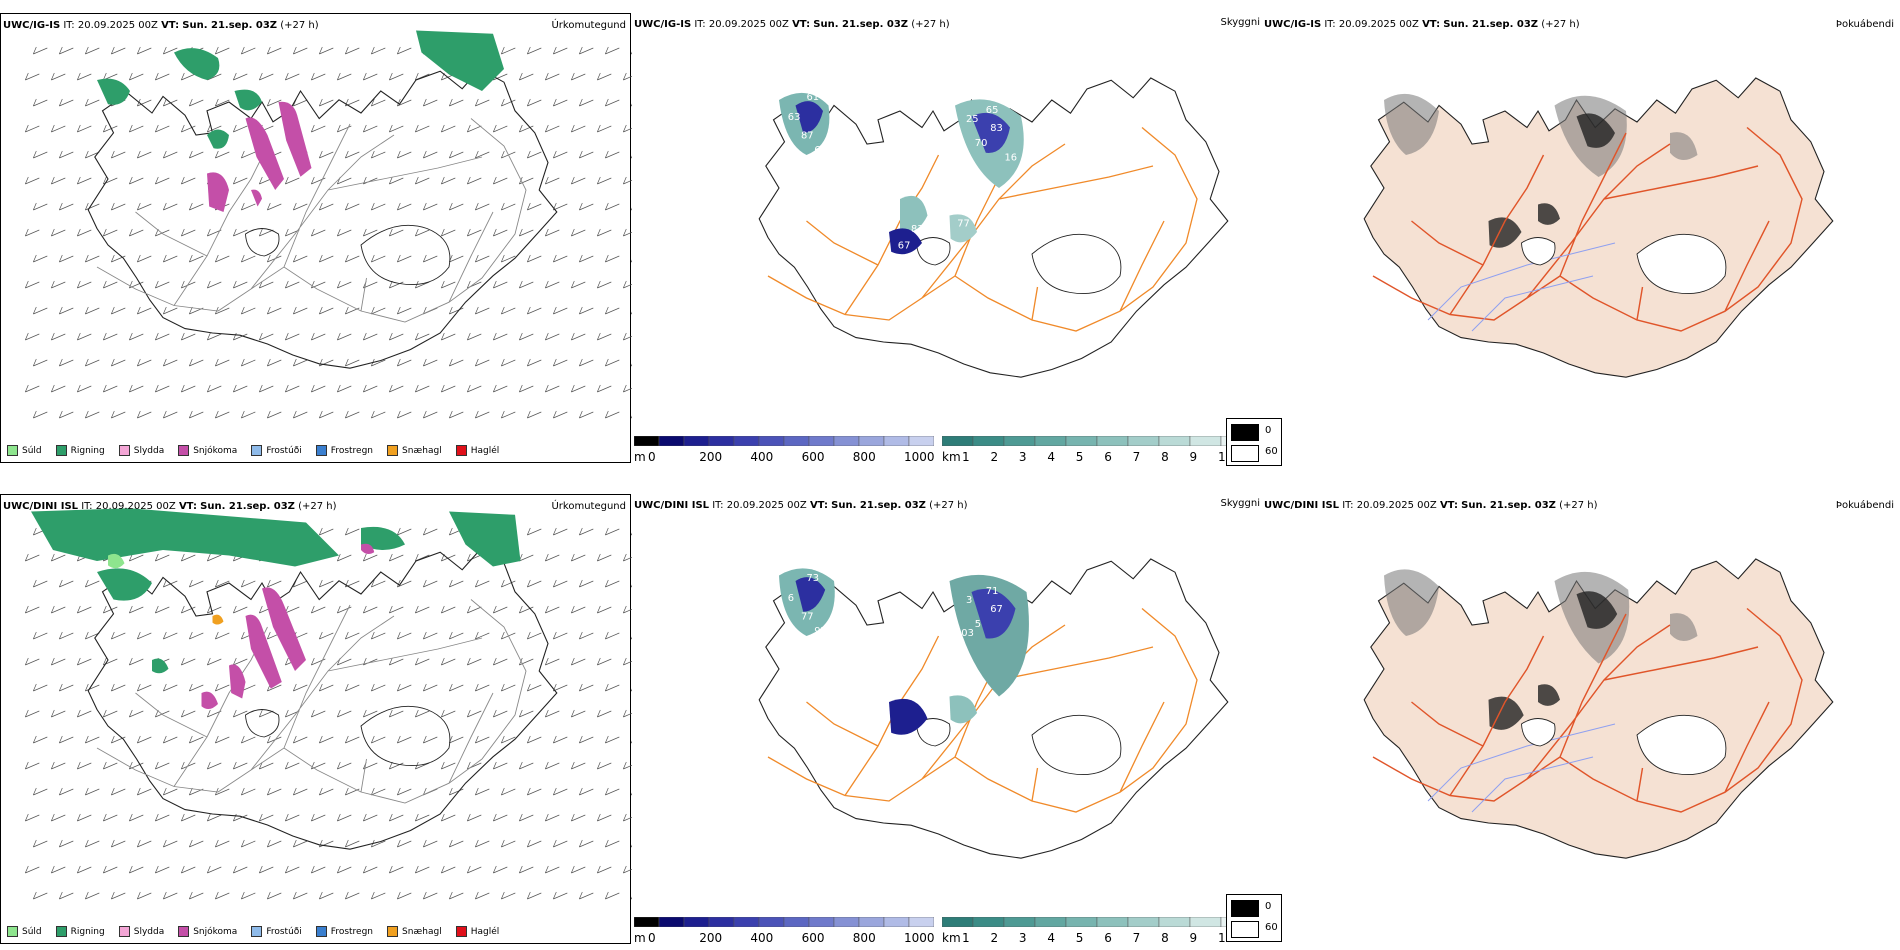  Describe the element at coordinates (992, 110) in the screenshot. I see `ceiling-label: 65` at that location.